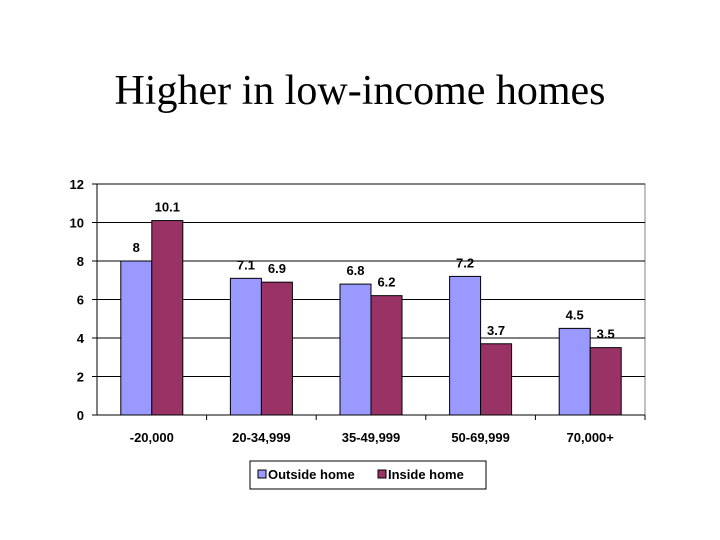 The height and width of the screenshot is (540, 720). Describe the element at coordinates (311, 474) in the screenshot. I see `legend-label: Outside home` at that location.